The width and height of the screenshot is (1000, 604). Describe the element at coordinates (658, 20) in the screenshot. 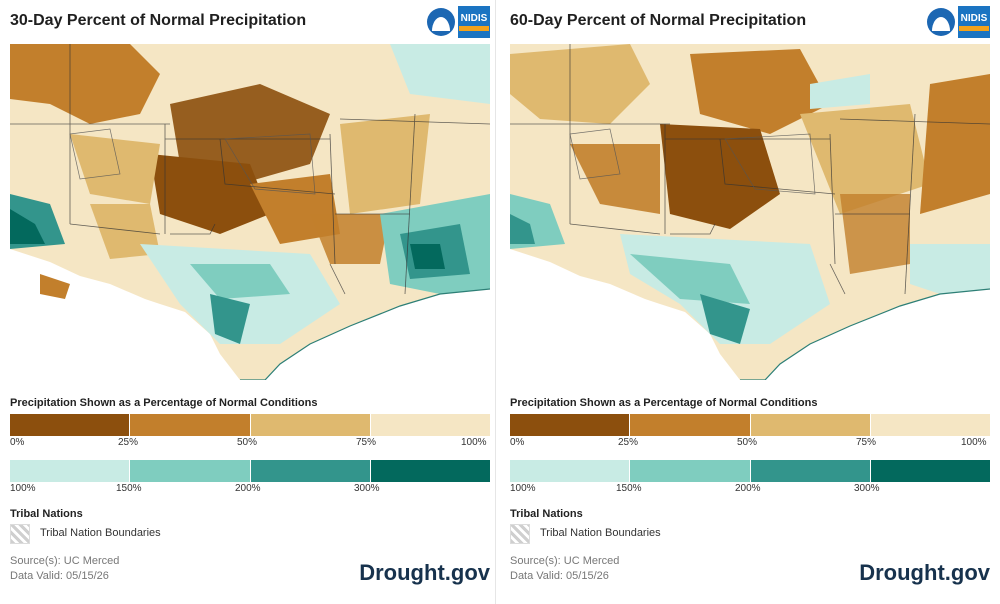

I see `map-title: 60-Day Percent of Normal Precipitation` at that location.